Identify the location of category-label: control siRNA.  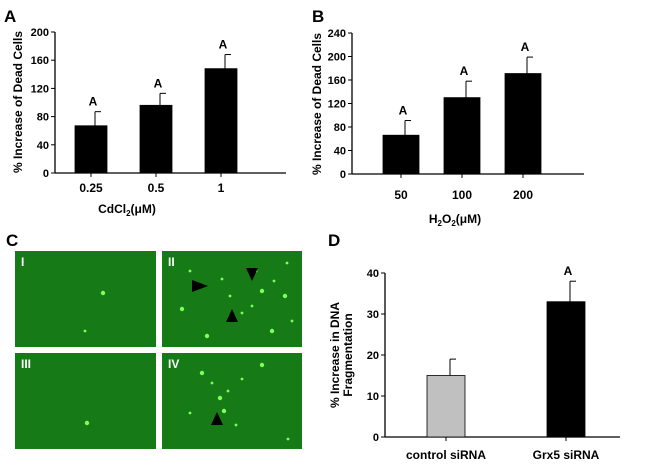
(446, 455).